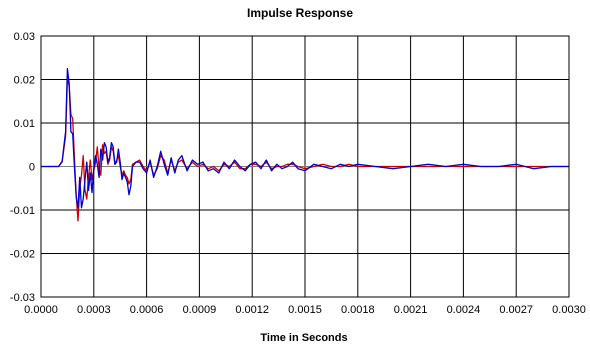 This screenshot has height=345, width=590. What do you see at coordinates (300, 13) in the screenshot?
I see `chart-title: Impulse Response` at bounding box center [300, 13].